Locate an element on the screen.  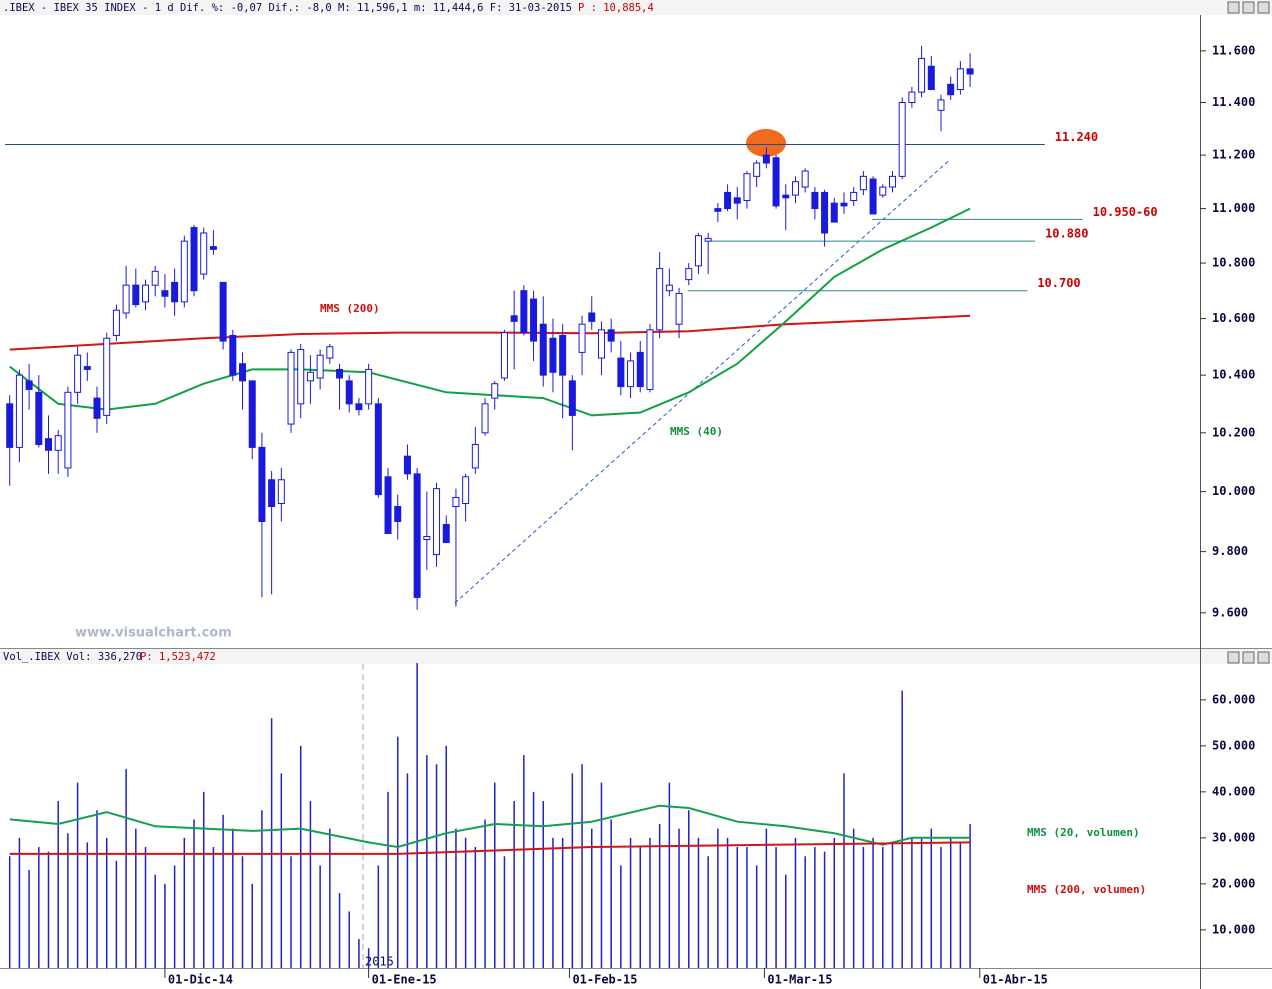
ma-label: MMS (200, volumen) is located at coordinates (1086, 889).